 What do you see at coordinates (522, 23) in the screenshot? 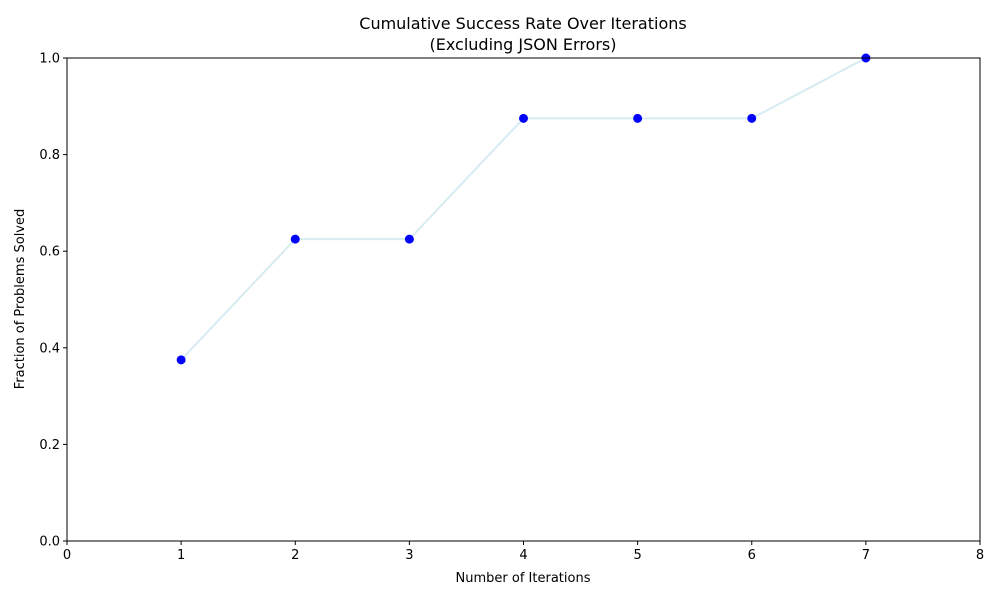
I see `chart-title: Cumulative Success Rate Over Iterations` at bounding box center [522, 23].